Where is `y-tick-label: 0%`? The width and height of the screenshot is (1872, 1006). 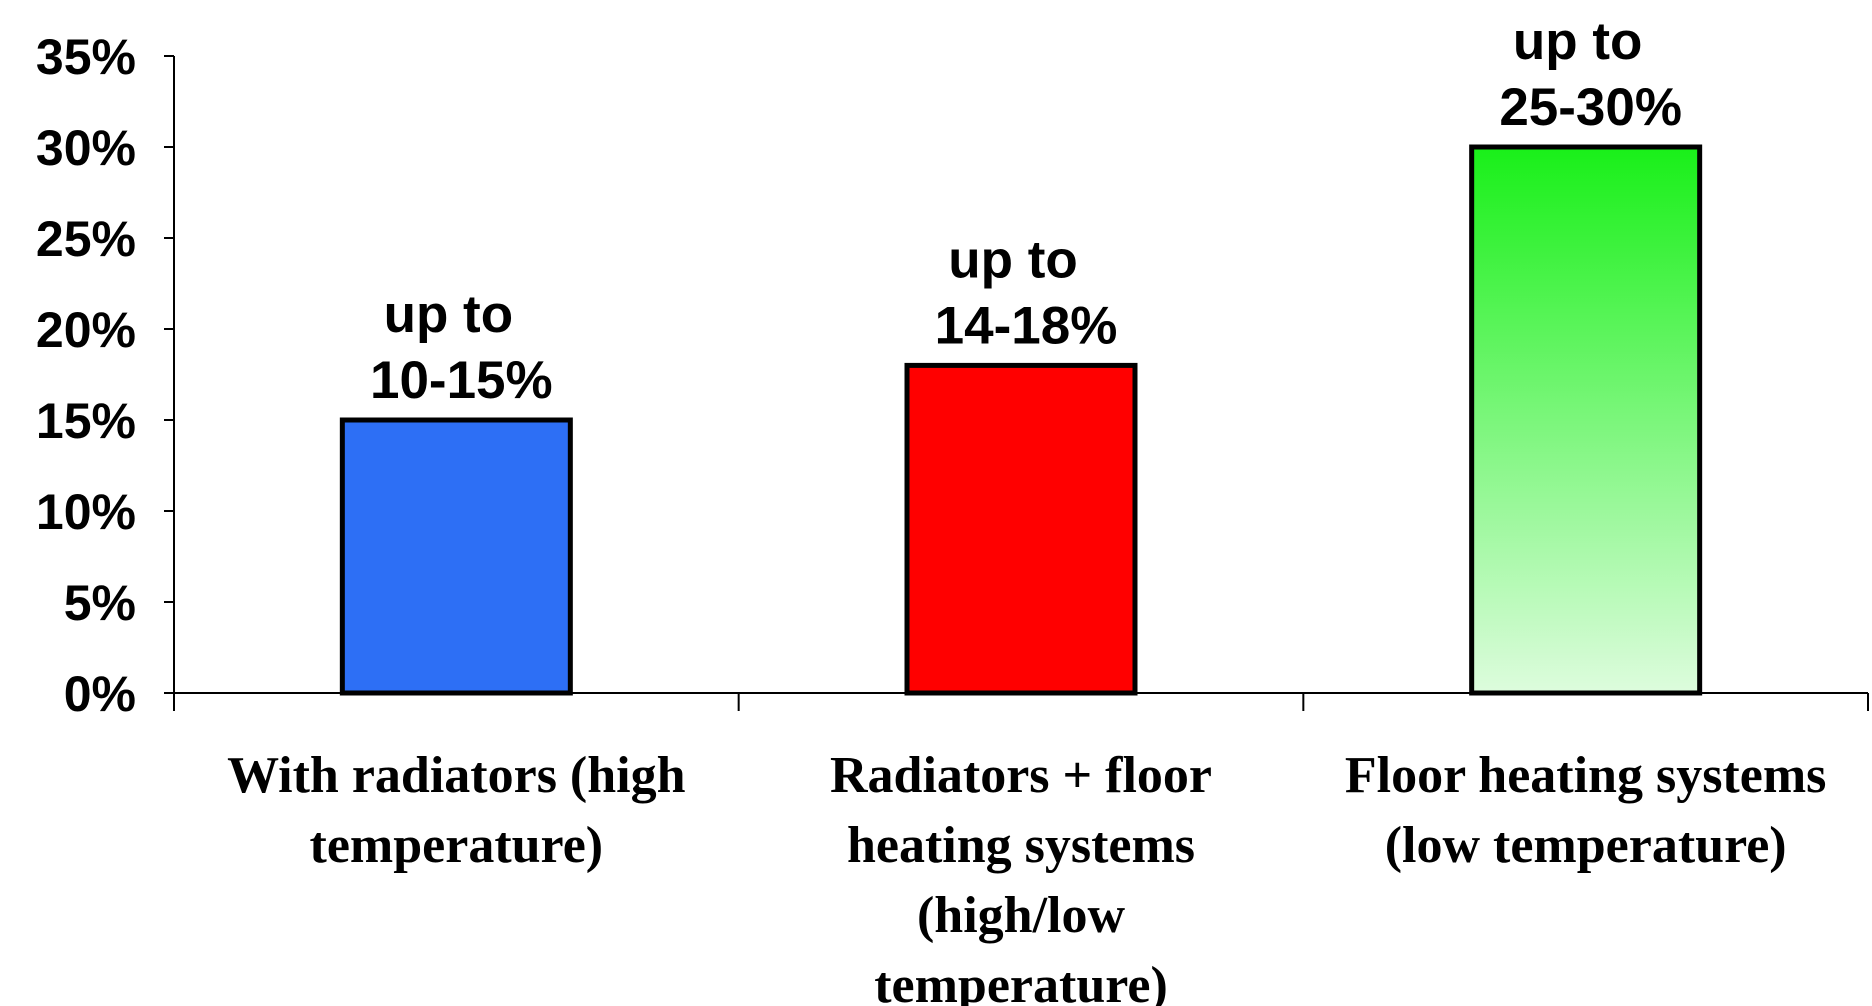
y-tick-label: 0% is located at coordinates (100, 694).